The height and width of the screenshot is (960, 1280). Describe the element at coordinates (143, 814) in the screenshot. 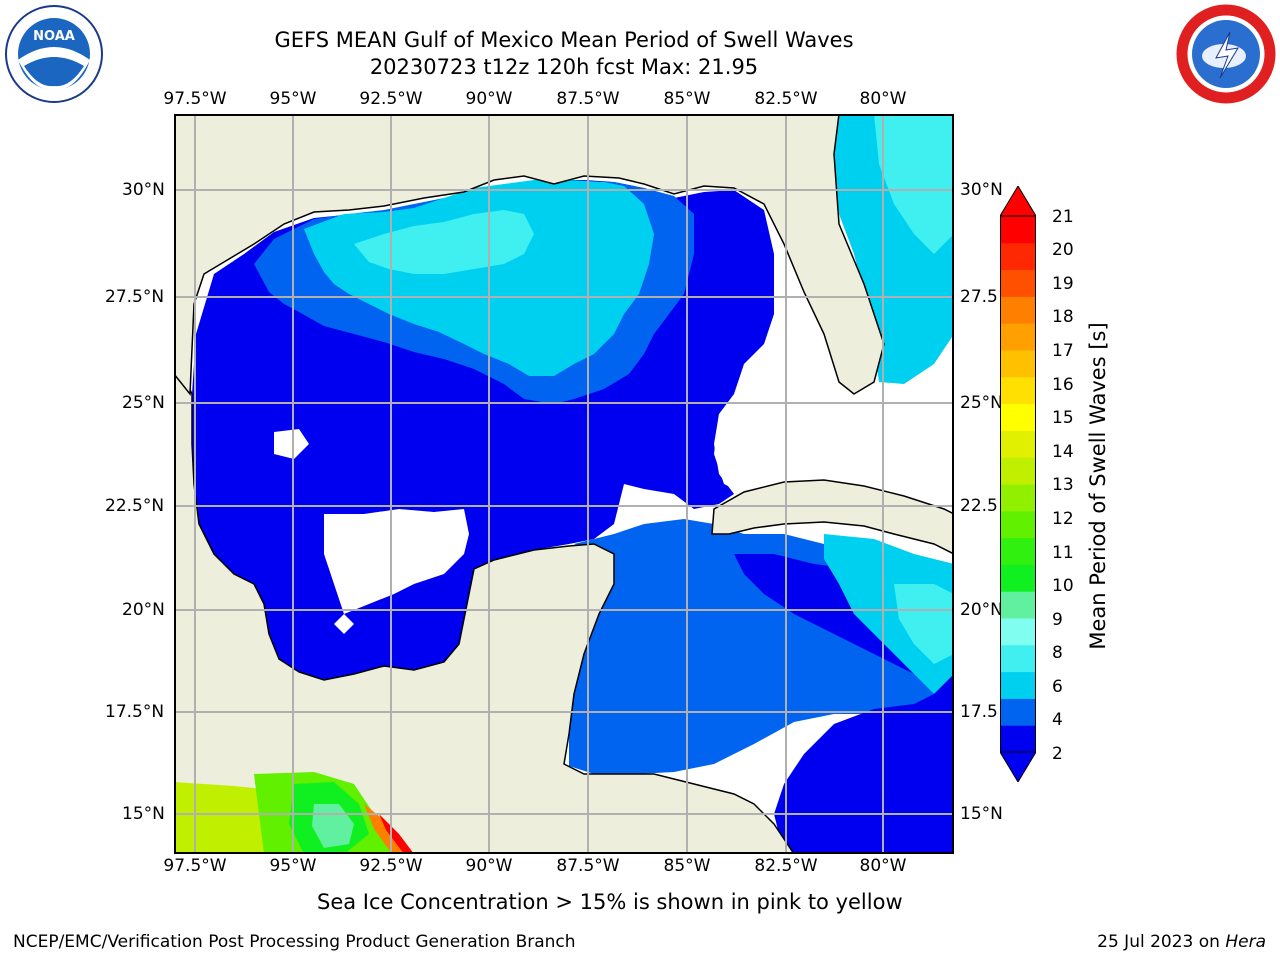

I see `lat-label-left: 15°N` at that location.